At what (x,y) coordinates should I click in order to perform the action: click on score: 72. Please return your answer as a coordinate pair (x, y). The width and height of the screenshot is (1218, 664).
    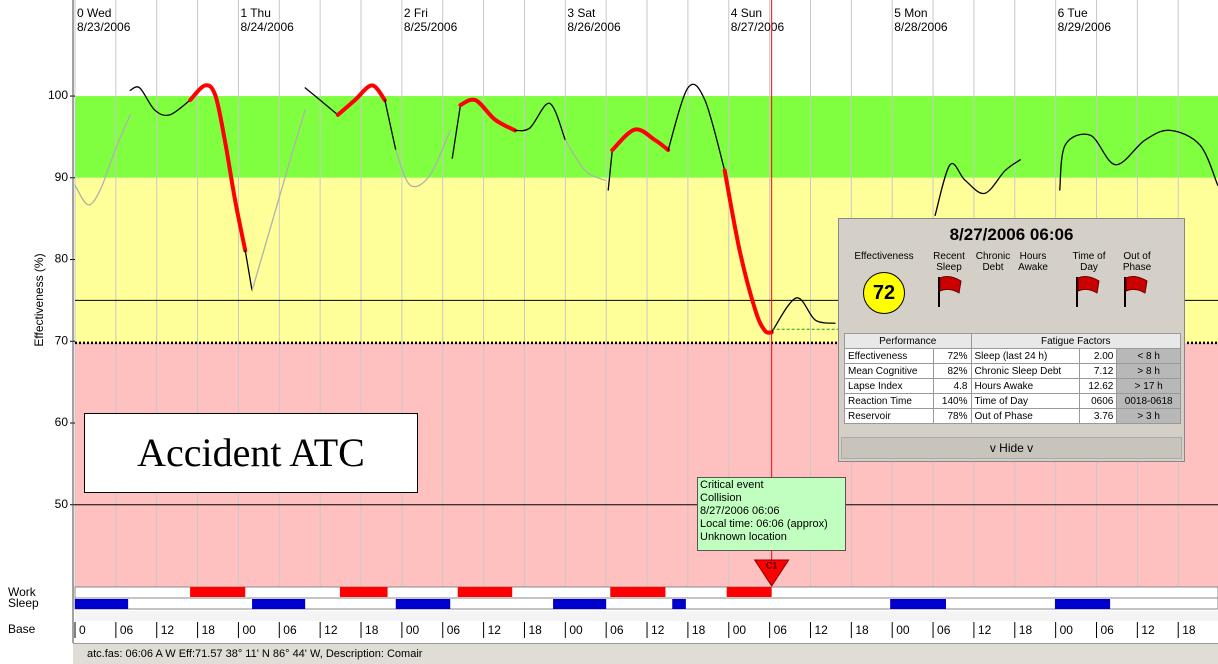
    Looking at the image, I should click on (884, 293).